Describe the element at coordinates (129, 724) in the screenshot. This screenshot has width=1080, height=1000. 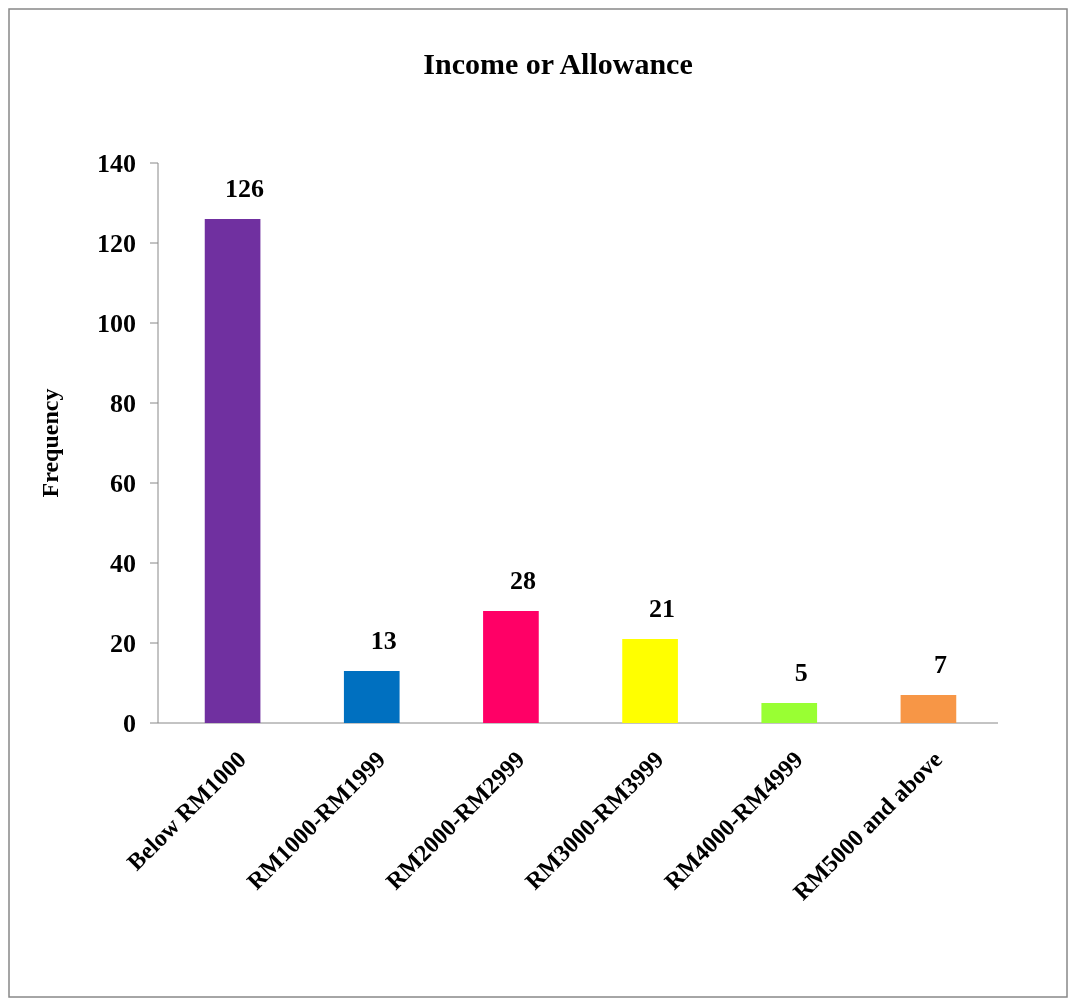
I see `y-tick-label: 0` at that location.